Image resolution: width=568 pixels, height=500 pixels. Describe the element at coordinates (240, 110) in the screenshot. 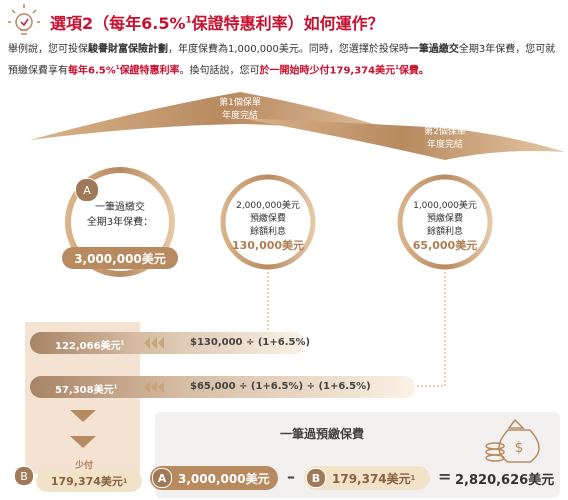

I see `arc-label: 第1個保單年度完結` at that location.